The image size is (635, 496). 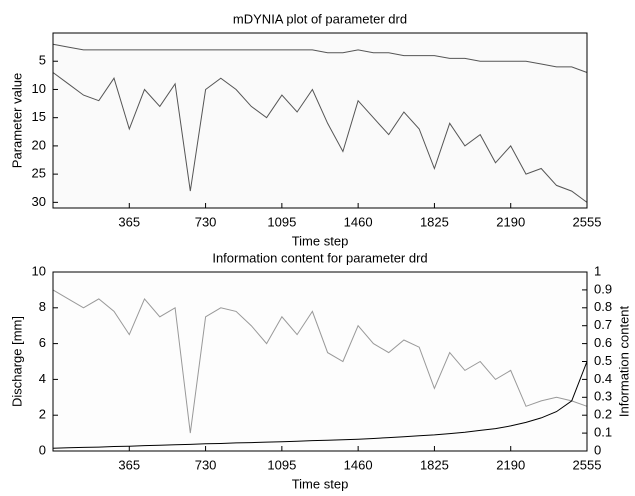 I want to click on y2-tick-label: 0.5, so click(x=603, y=360).